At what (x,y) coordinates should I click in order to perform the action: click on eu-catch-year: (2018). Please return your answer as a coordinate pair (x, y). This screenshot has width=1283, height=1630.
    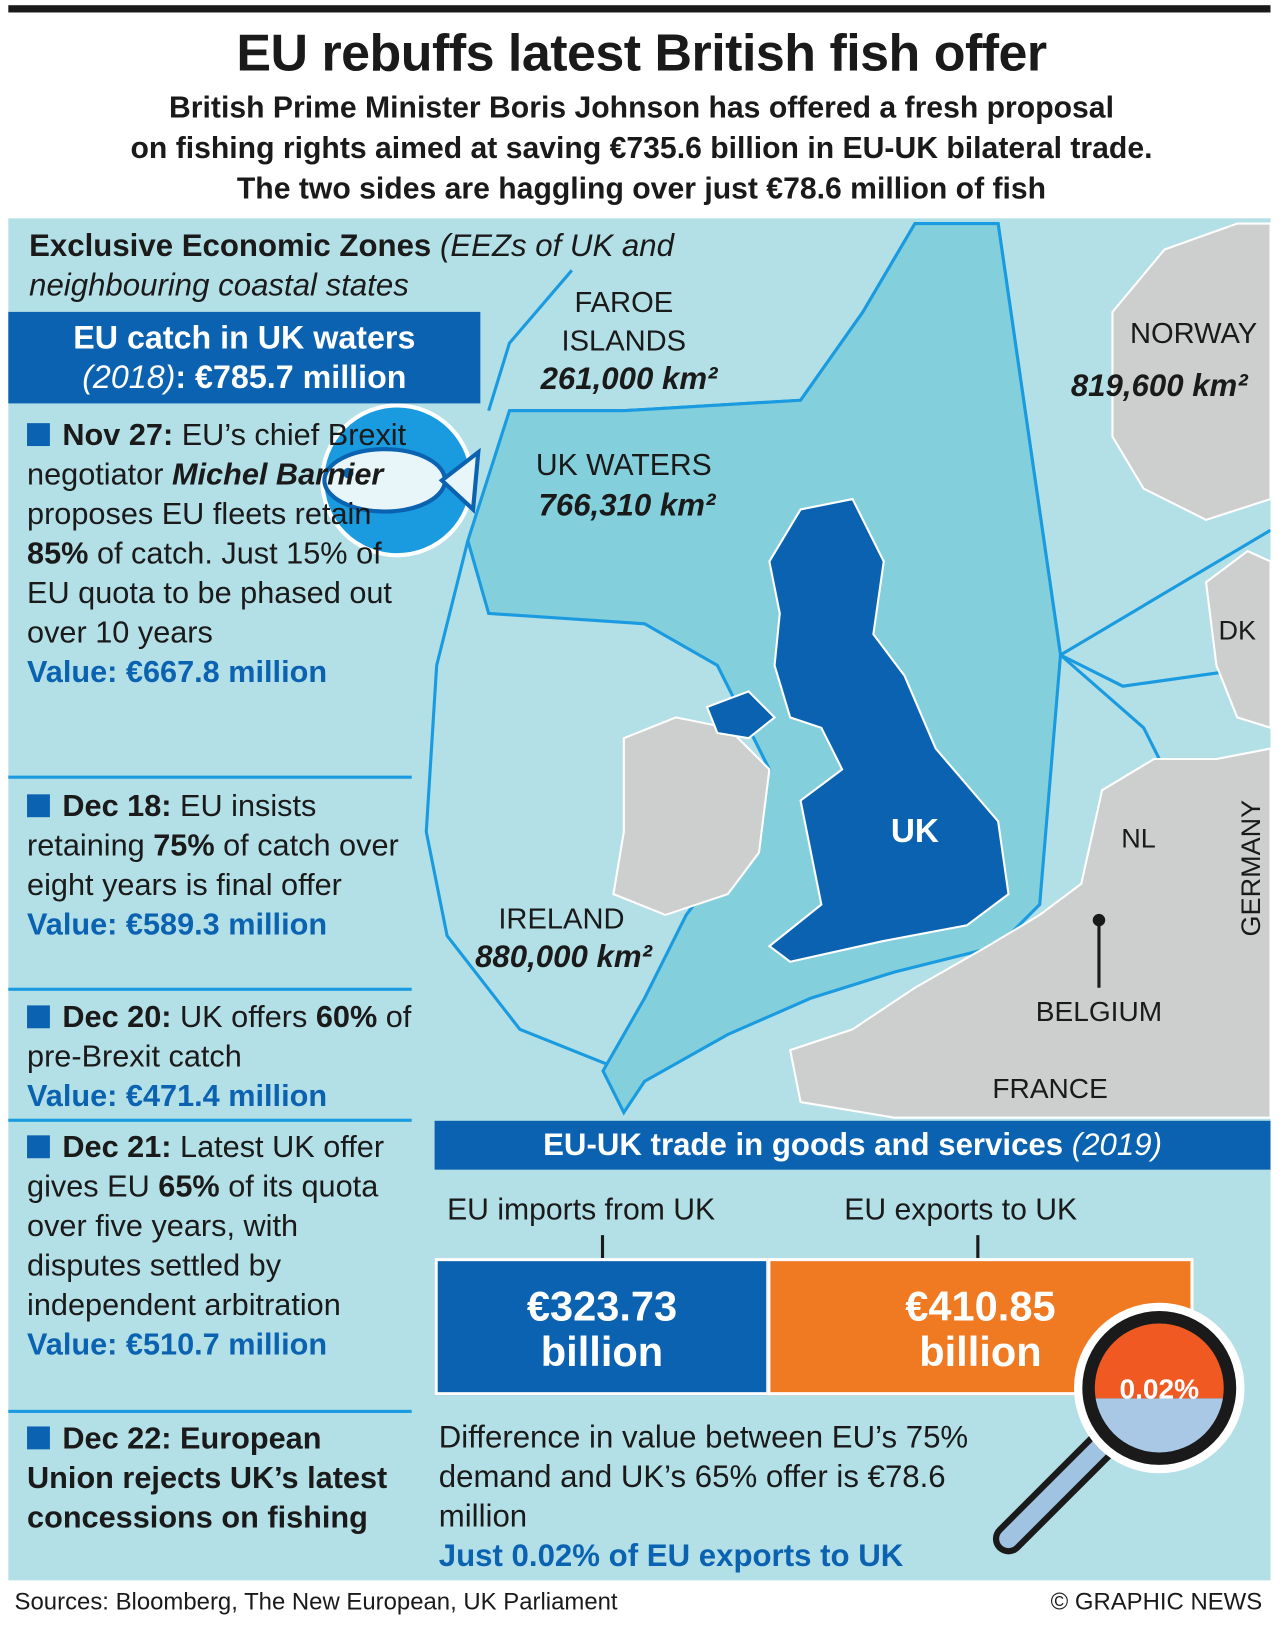
    Looking at the image, I should click on (129, 377).